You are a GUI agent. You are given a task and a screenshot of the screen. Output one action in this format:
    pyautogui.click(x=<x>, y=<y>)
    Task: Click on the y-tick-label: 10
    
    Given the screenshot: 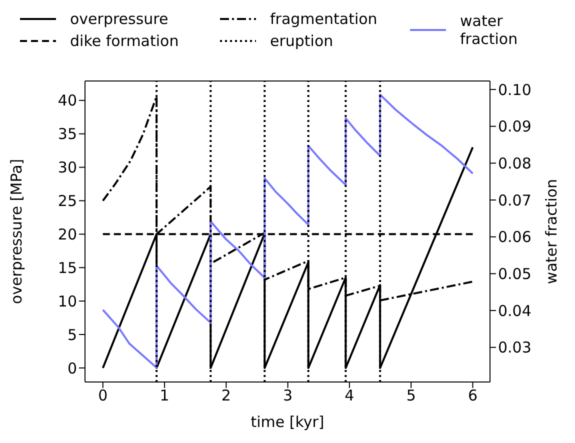 What is the action you would take?
    pyautogui.click(x=67, y=301)
    